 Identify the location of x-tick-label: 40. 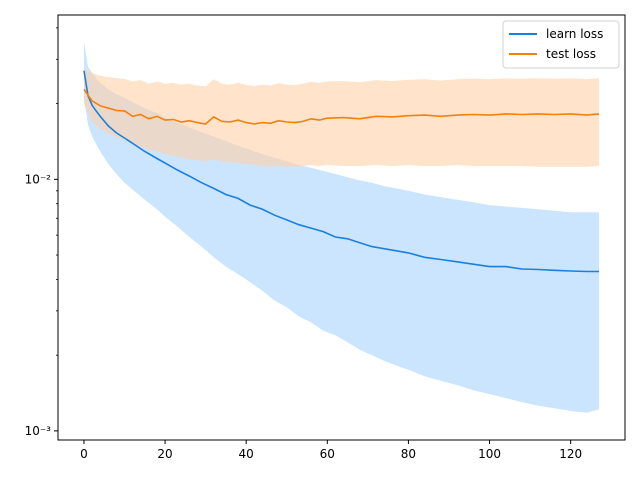
(246, 454).